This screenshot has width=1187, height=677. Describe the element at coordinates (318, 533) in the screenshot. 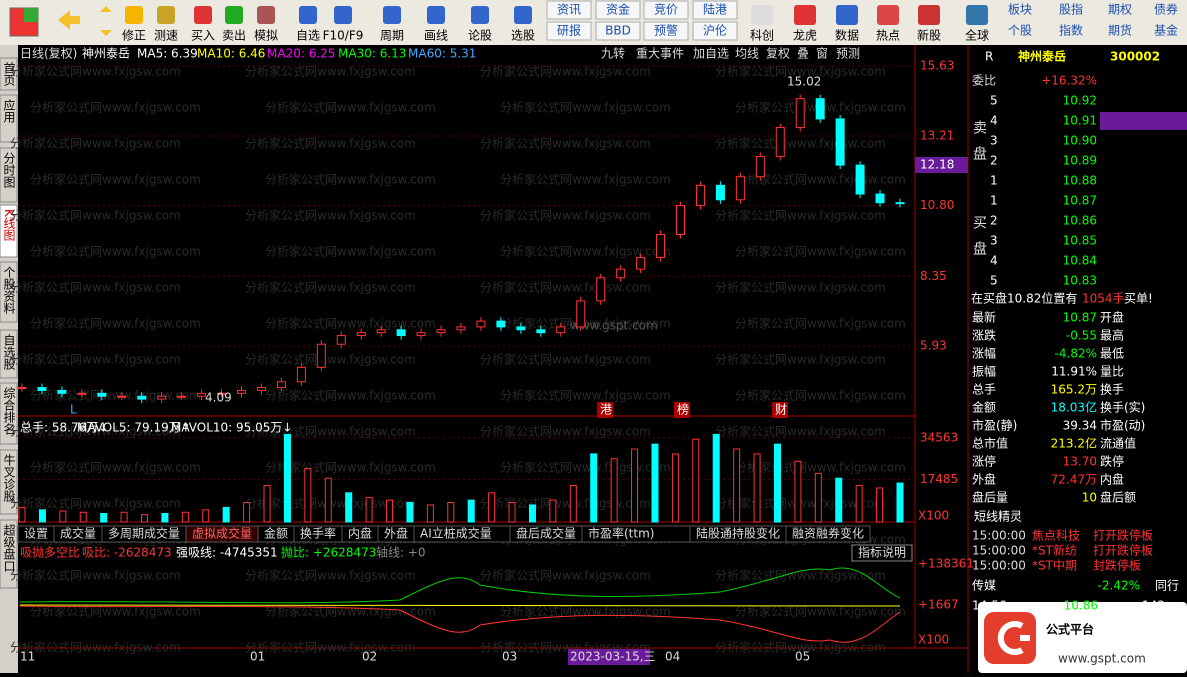

I see `indicator-tab-label: 换手率` at that location.